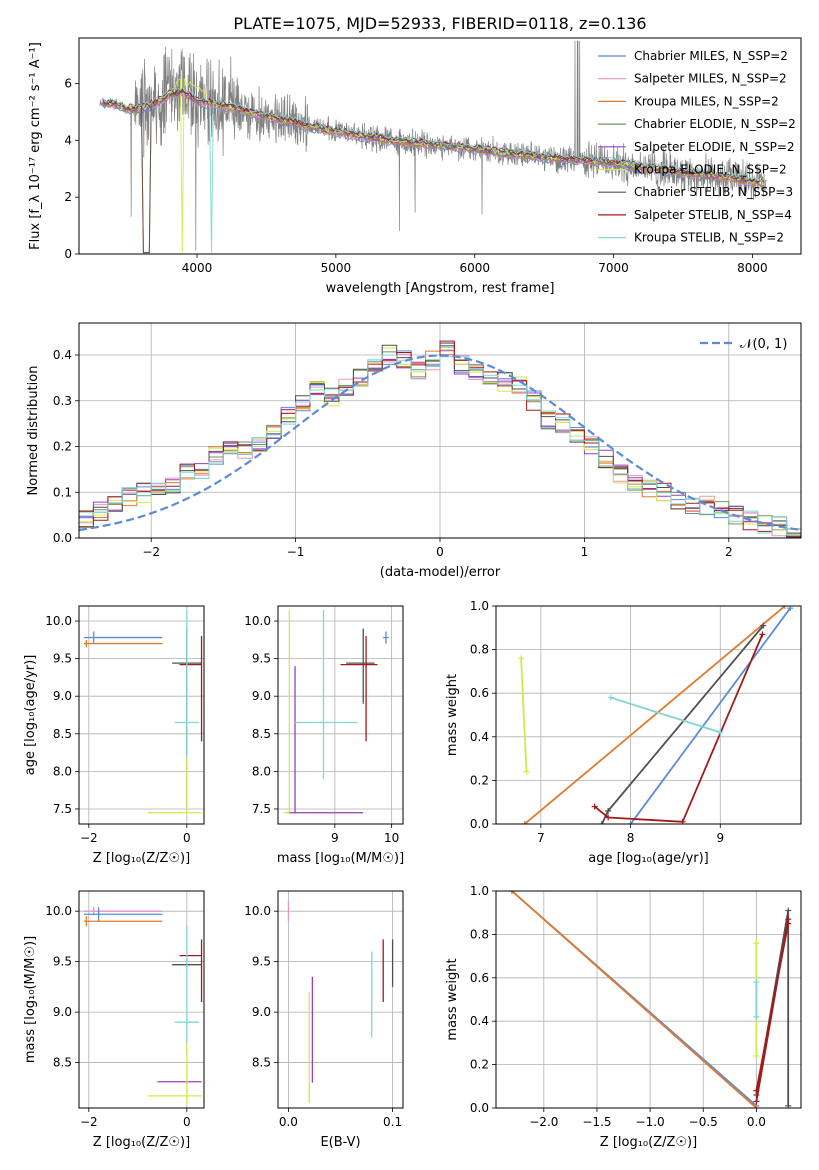  What do you see at coordinates (288, 1122) in the screenshot?
I see `x-tick-label: 0.0` at bounding box center [288, 1122].